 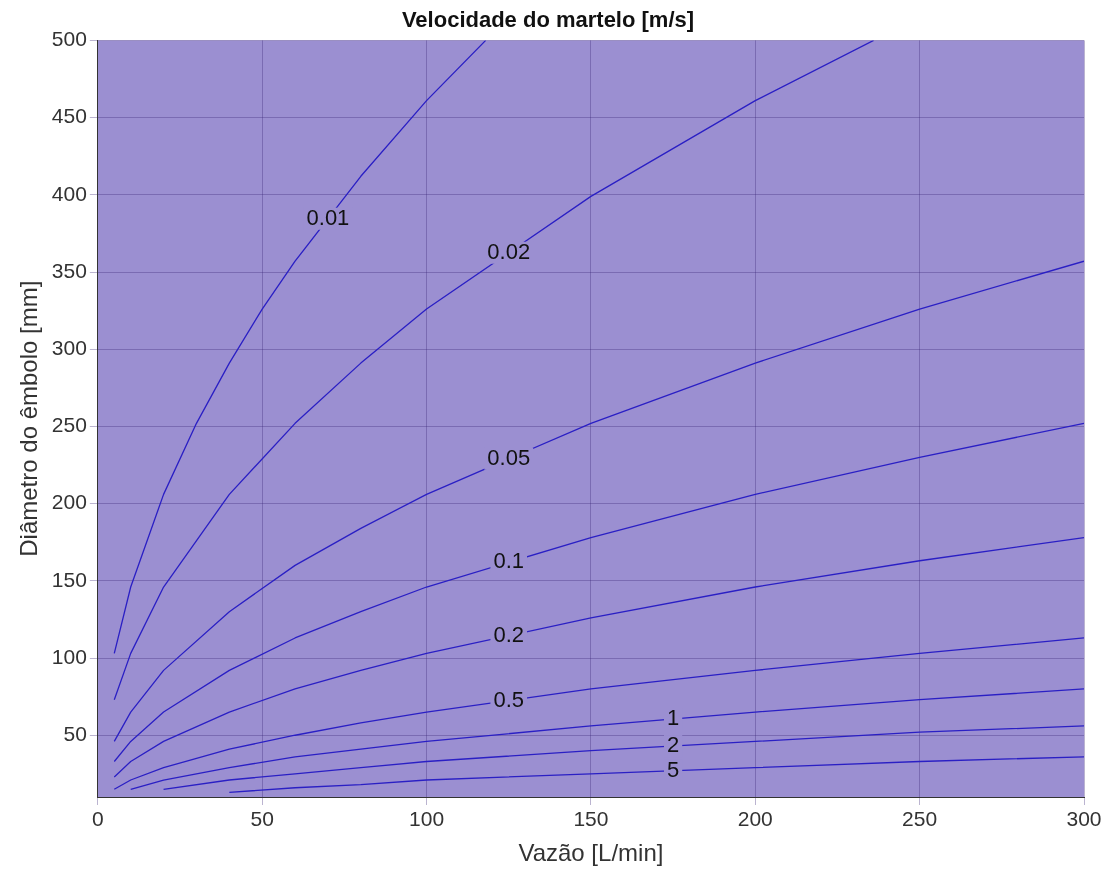 What do you see at coordinates (509, 699) in the screenshot?
I see `series-label: 0.5` at bounding box center [509, 699].